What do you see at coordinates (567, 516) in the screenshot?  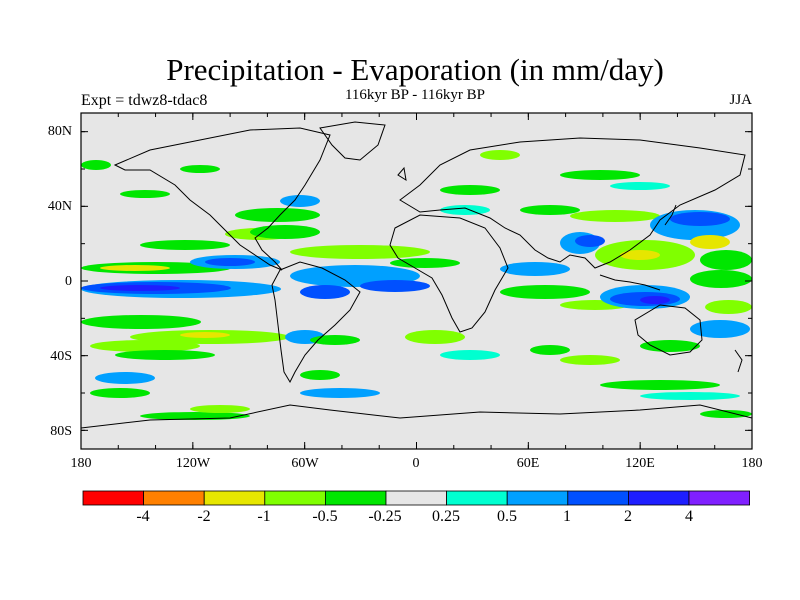 I see `colorbar-label: 1` at bounding box center [567, 516].